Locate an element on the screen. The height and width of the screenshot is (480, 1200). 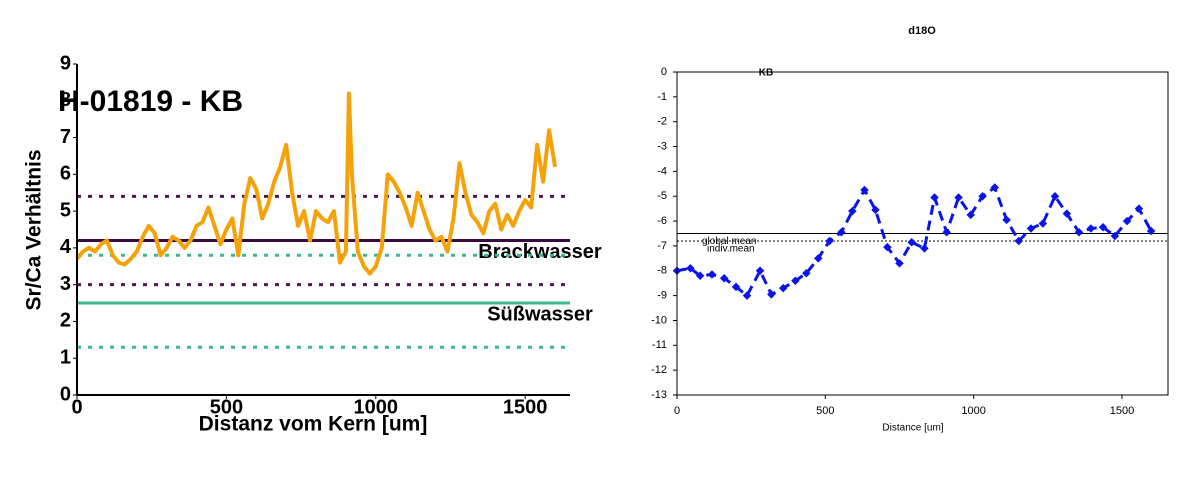
y-tick-label: -1 is located at coordinates (662, 97).